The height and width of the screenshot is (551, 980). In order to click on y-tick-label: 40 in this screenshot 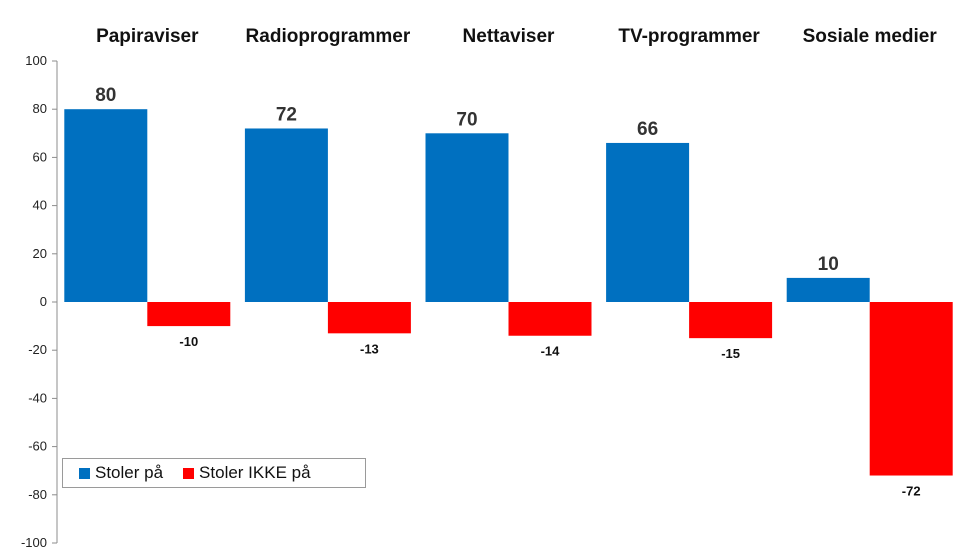, I will do `click(40, 205)`.